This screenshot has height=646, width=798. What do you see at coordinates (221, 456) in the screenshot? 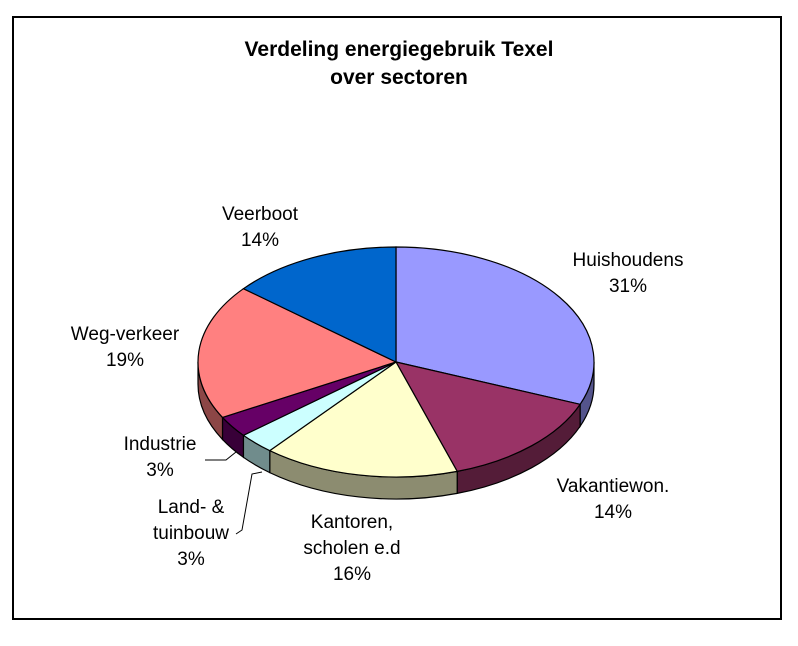
I see `slice-industrie-leader` at bounding box center [221, 456].